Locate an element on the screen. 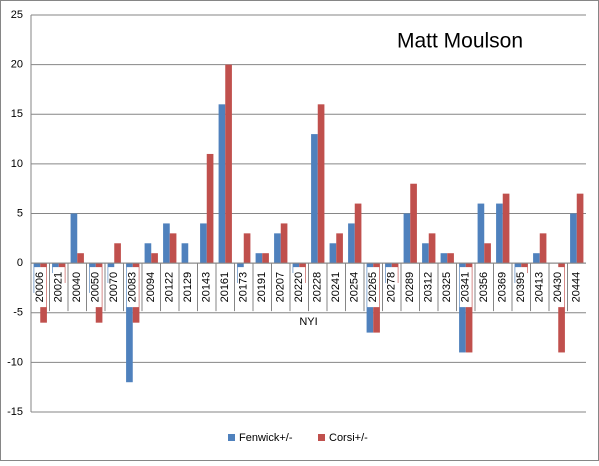  x-tick-label: 20325 is located at coordinates (447, 287).